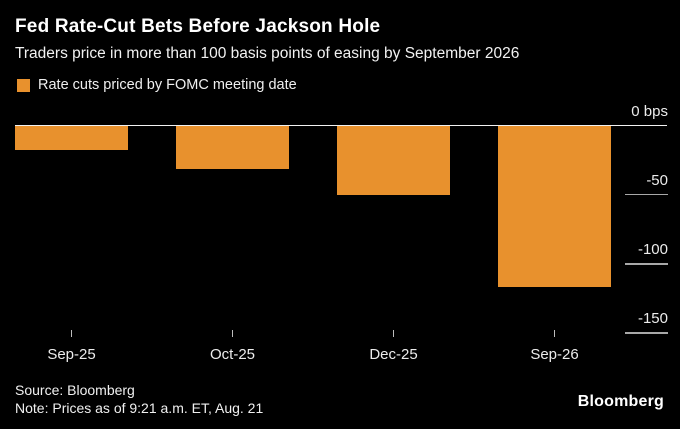  Describe the element at coordinates (554, 354) in the screenshot. I see `x-axis-label: Sep-26` at that location.